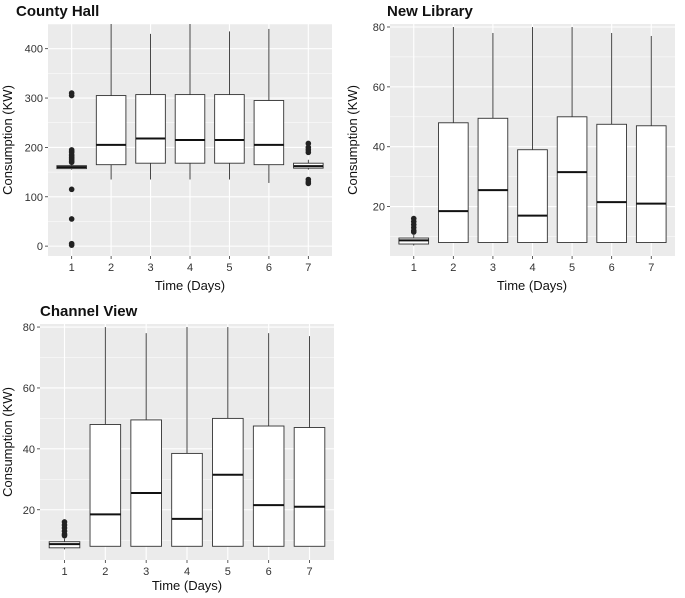 Image resolution: width=685 pixels, height=598 pixels. I want to click on chart-title: Channel View, so click(89, 311).